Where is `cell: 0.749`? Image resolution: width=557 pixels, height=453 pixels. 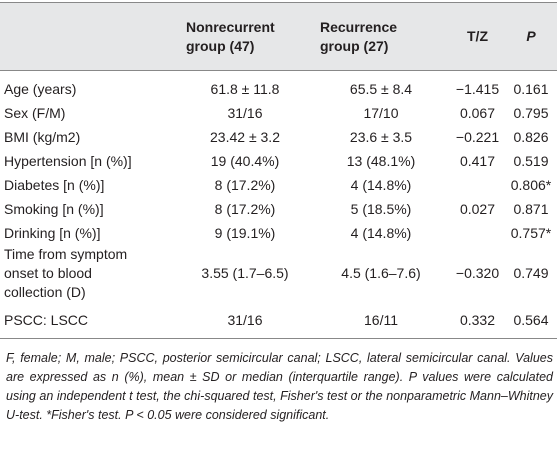
cell: 0.749 is located at coordinates (531, 273).